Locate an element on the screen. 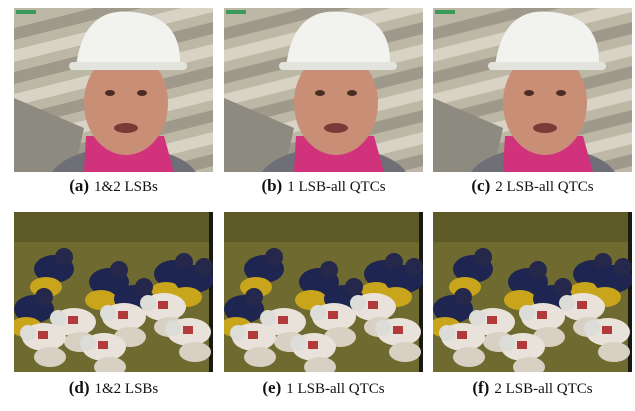  panel-caption: (d) 1&2 LSBs is located at coordinates (114, 387).